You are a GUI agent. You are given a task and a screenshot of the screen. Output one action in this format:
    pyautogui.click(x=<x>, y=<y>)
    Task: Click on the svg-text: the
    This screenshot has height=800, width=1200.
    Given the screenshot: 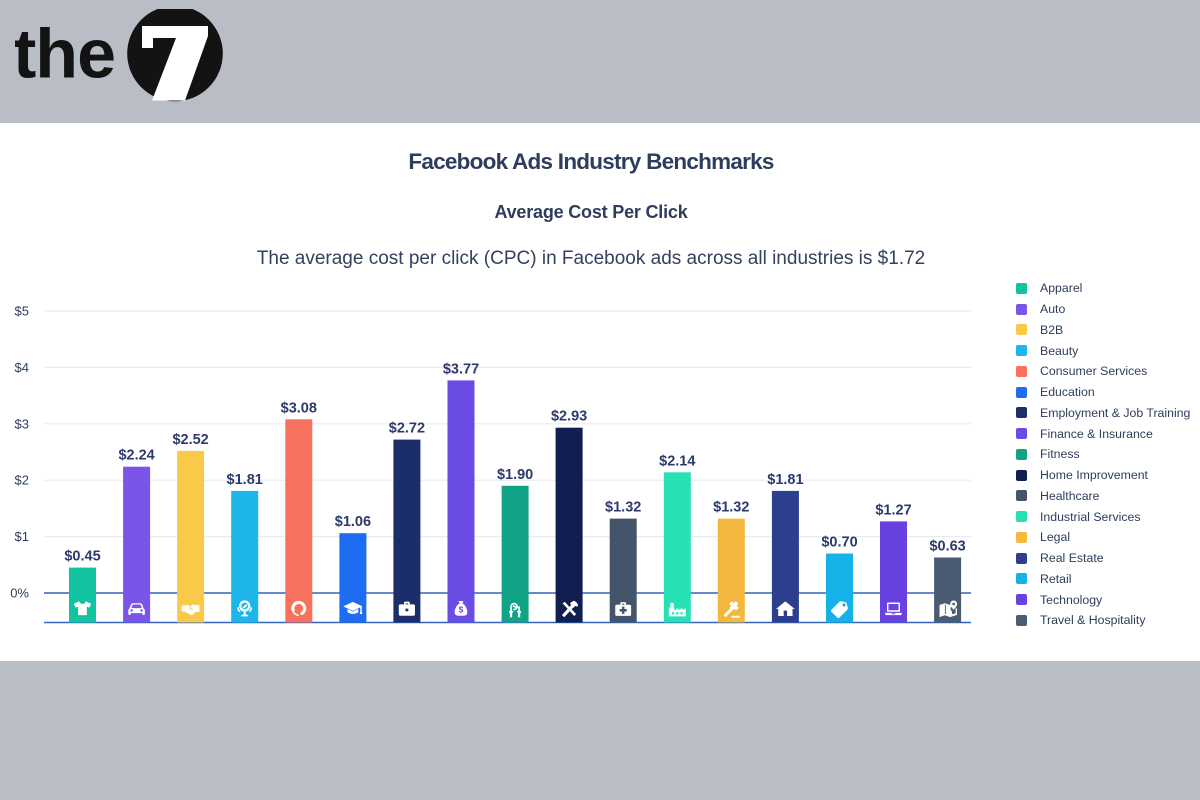 What is the action you would take?
    pyautogui.click(x=65, y=54)
    